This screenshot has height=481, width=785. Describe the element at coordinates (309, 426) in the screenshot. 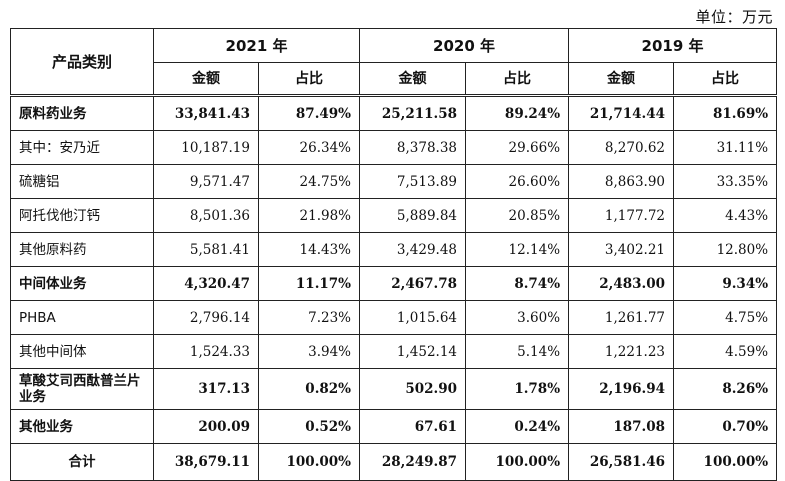

I see `ratio-cell: 0.52%` at that location.